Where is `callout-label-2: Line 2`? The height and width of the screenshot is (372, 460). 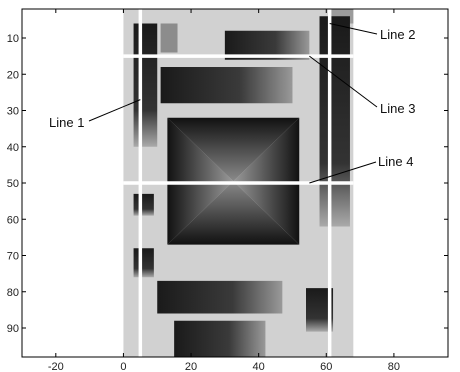 callout-label-2: Line 2 is located at coordinates (397, 34).